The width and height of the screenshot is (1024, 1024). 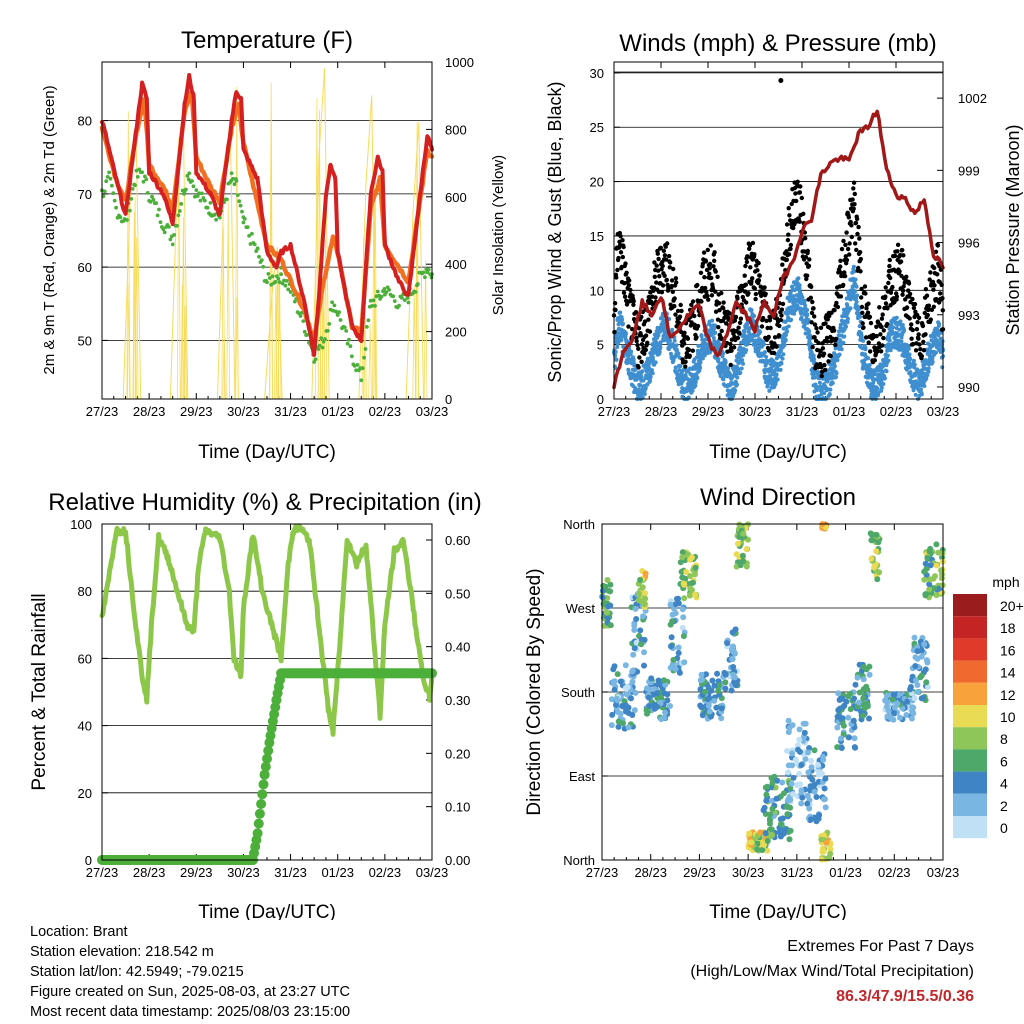 What do you see at coordinates (748, 872) in the screenshot?
I see `wind_direction-xtick-label: 30/23` at bounding box center [748, 872].